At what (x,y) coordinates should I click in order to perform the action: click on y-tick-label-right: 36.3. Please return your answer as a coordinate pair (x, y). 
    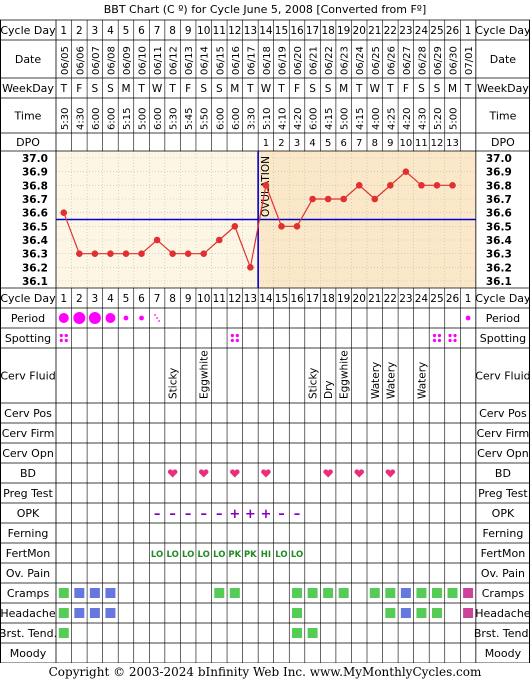
    Looking at the image, I should click on (499, 255).